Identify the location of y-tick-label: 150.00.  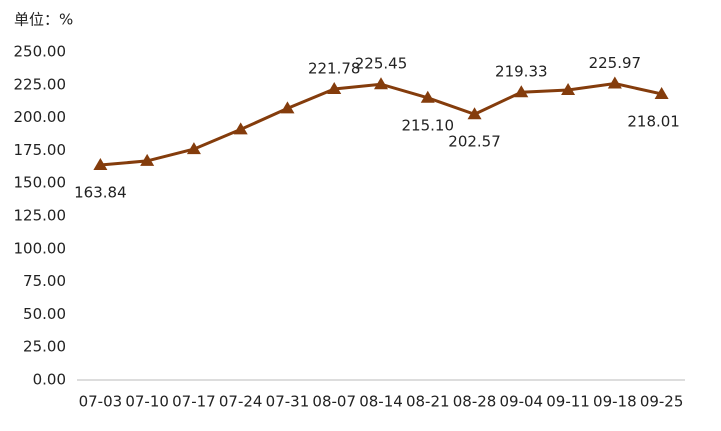
(40, 183).